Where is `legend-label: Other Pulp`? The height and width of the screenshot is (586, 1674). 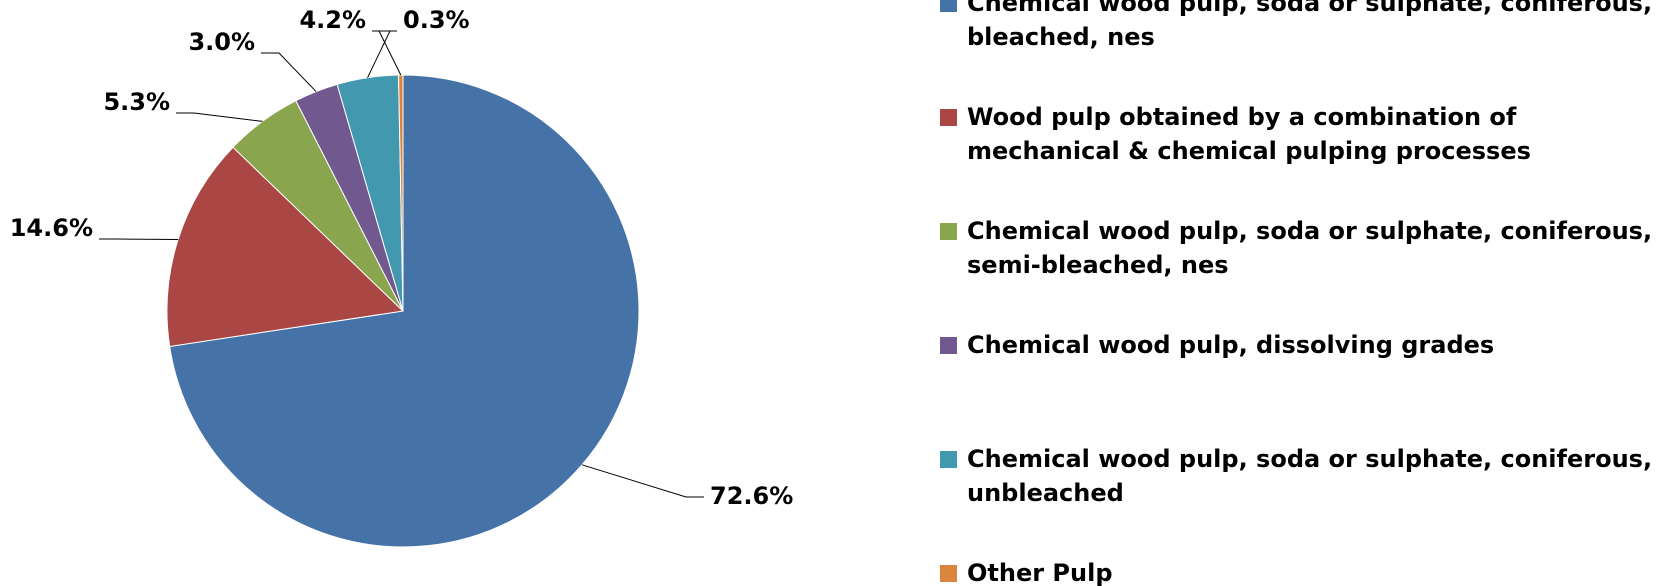
legend-label: Other Pulp is located at coordinates (1040, 572).